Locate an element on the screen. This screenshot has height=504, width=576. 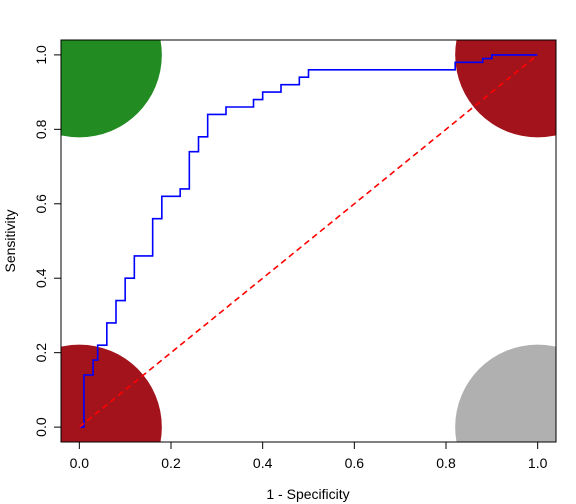
y-tick-label: 0.4 is located at coordinates (41, 278).